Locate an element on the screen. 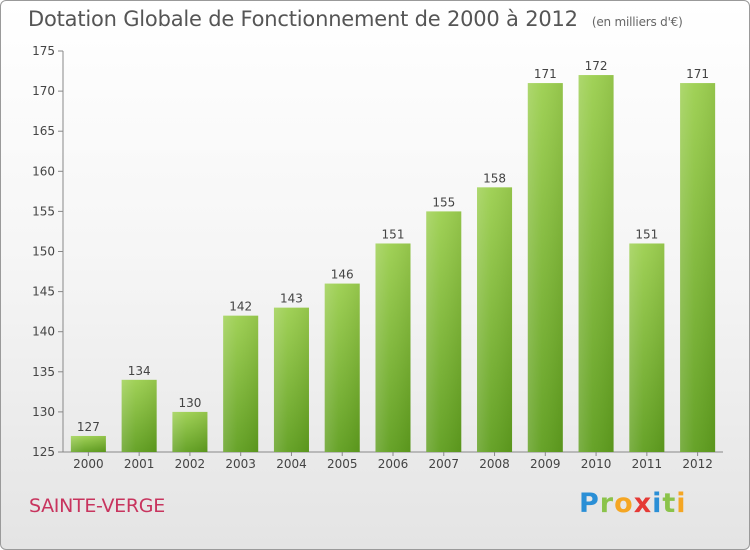  logo-letter: t is located at coordinates (669, 503).